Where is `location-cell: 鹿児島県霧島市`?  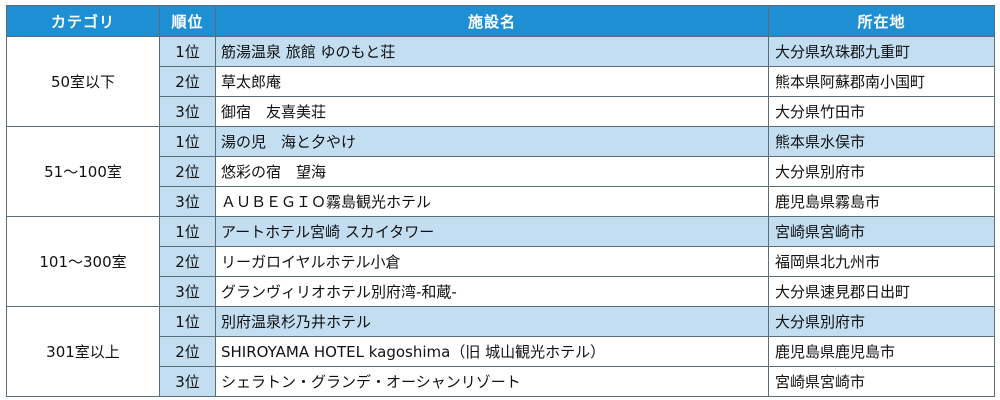
location-cell: 鹿児島県霧島市 is located at coordinates (881, 201).